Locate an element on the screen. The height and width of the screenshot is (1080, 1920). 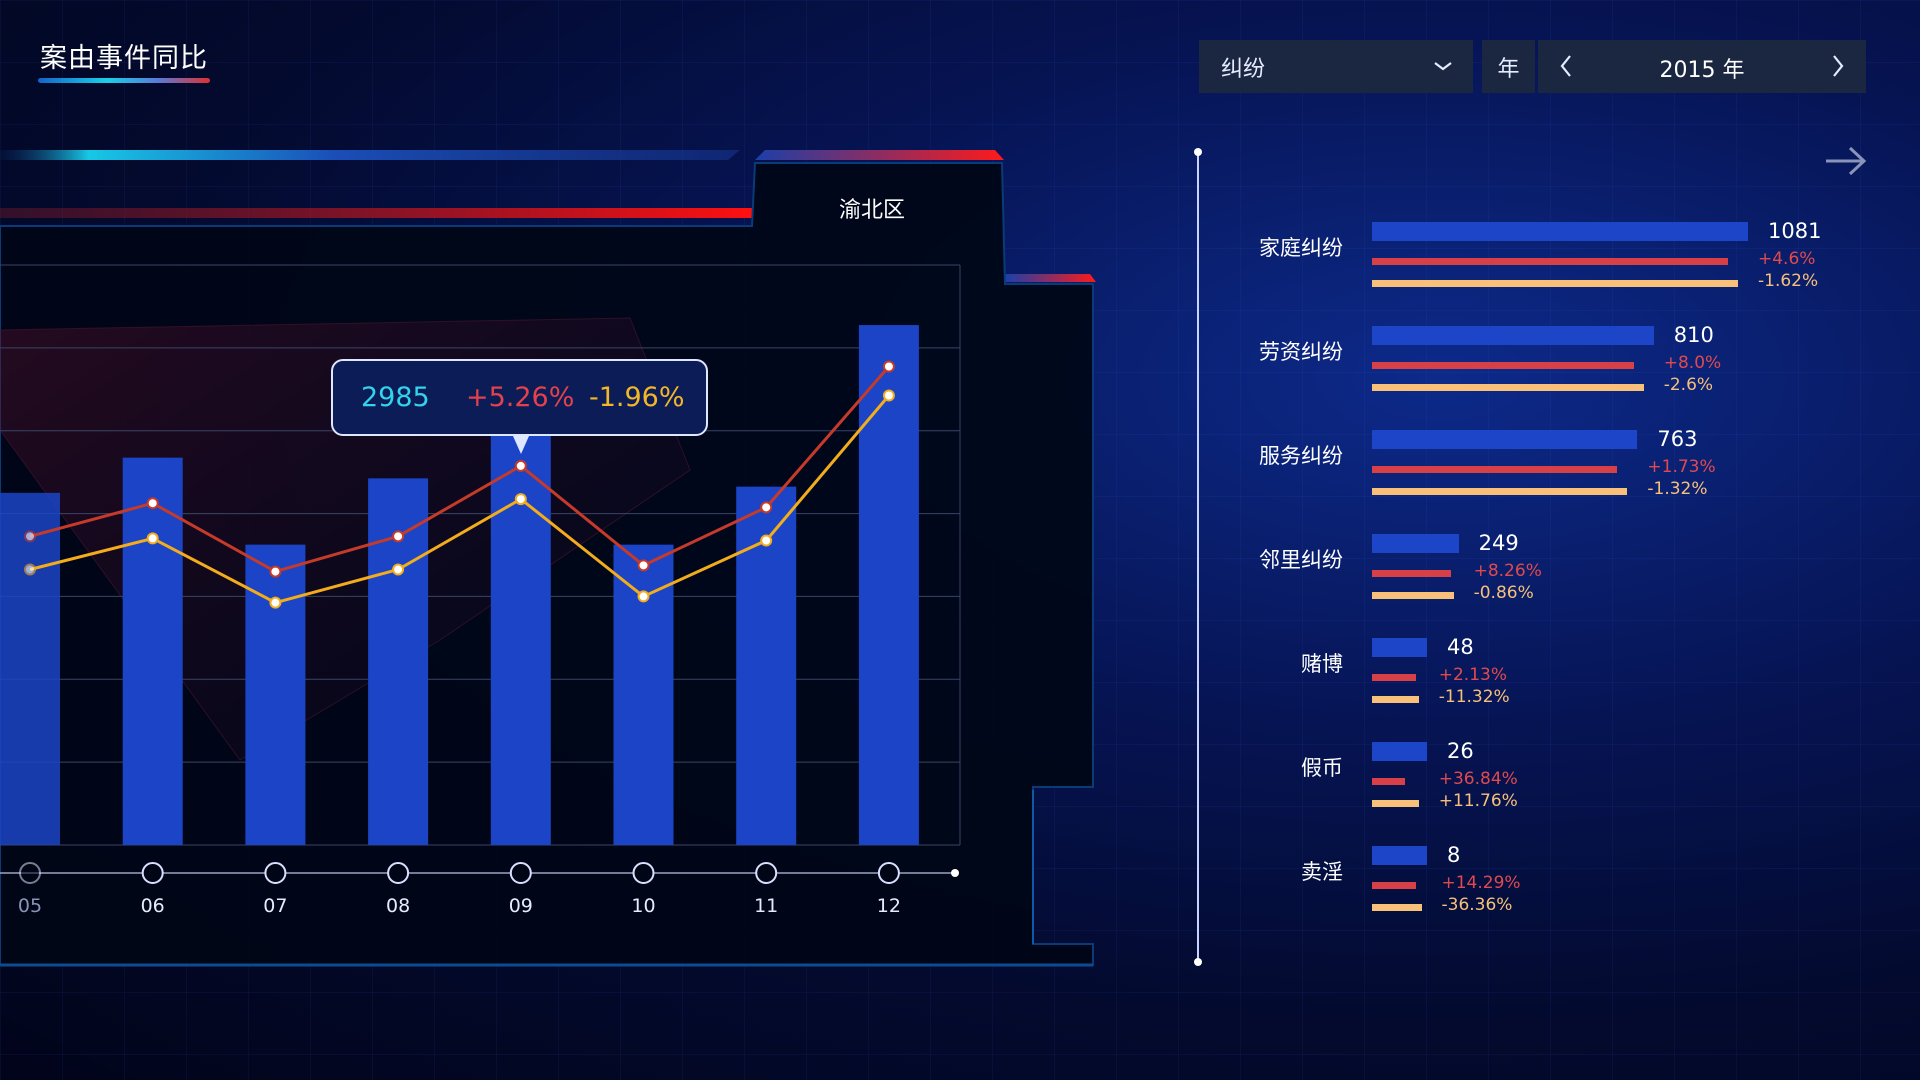
breakdown-row: 家庭纠纷 1081 +4.6% -1.62% is located at coordinates (960, 260).